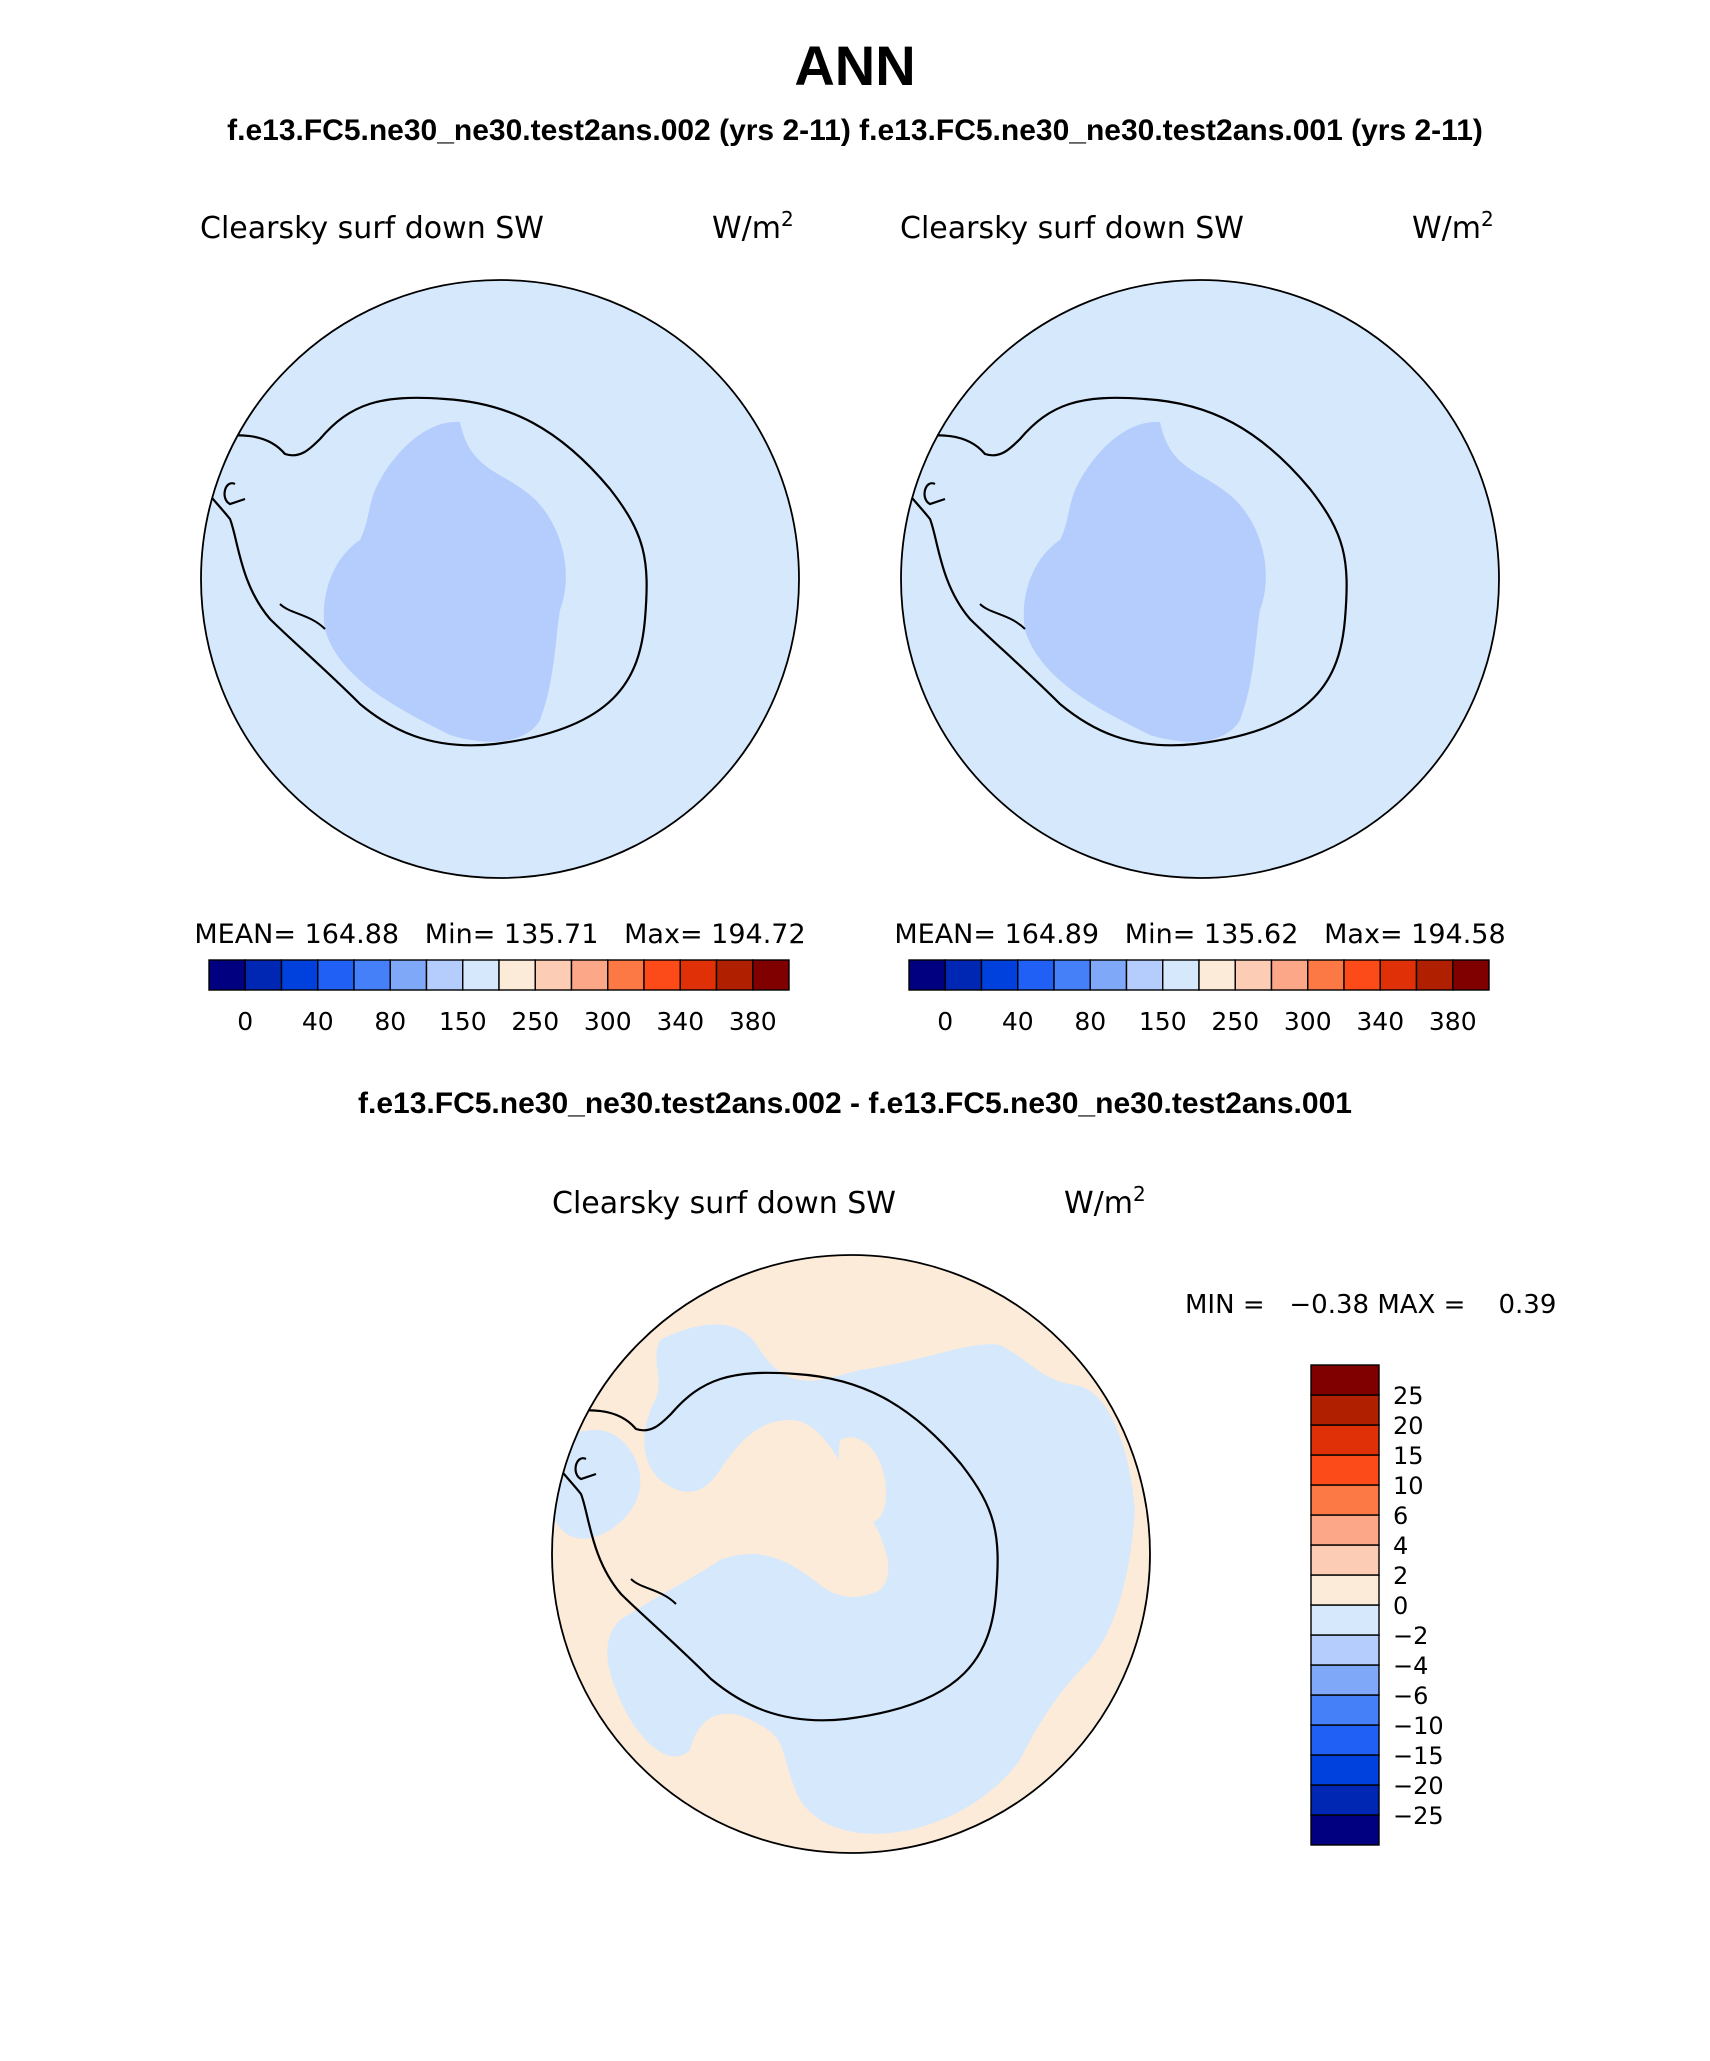  I want to click on top-colorbar-right-tick-label: 40, so click(1018, 1021).